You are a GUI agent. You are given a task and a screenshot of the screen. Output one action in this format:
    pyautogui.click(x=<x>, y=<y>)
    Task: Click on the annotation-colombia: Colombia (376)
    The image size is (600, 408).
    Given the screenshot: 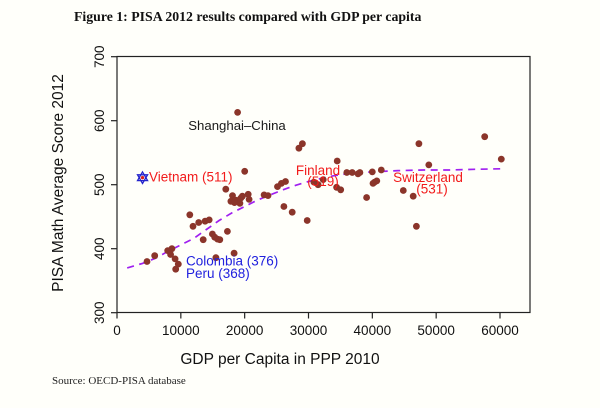 What is the action you would take?
    pyautogui.click(x=232, y=261)
    